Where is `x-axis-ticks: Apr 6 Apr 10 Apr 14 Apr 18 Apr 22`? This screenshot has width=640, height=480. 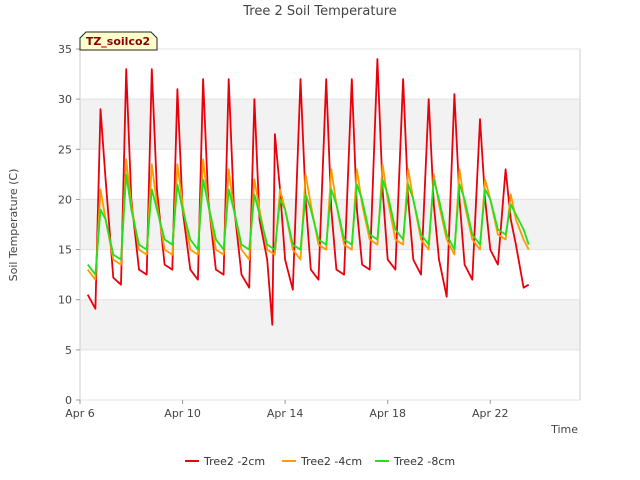 x-axis-ticks: Apr 6 Apr 10 Apr 14 Apr 18 Apr 22 is located at coordinates (287, 410).